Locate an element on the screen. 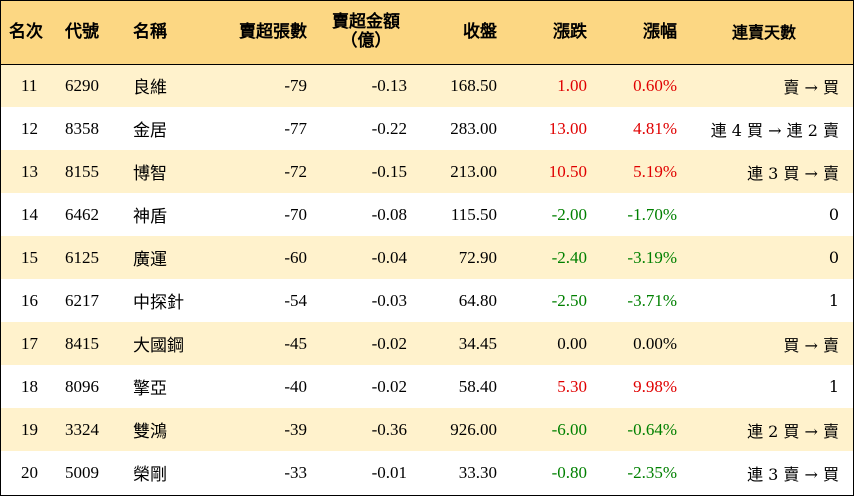  sell-amount-cell: -0.15 is located at coordinates (389, 171).